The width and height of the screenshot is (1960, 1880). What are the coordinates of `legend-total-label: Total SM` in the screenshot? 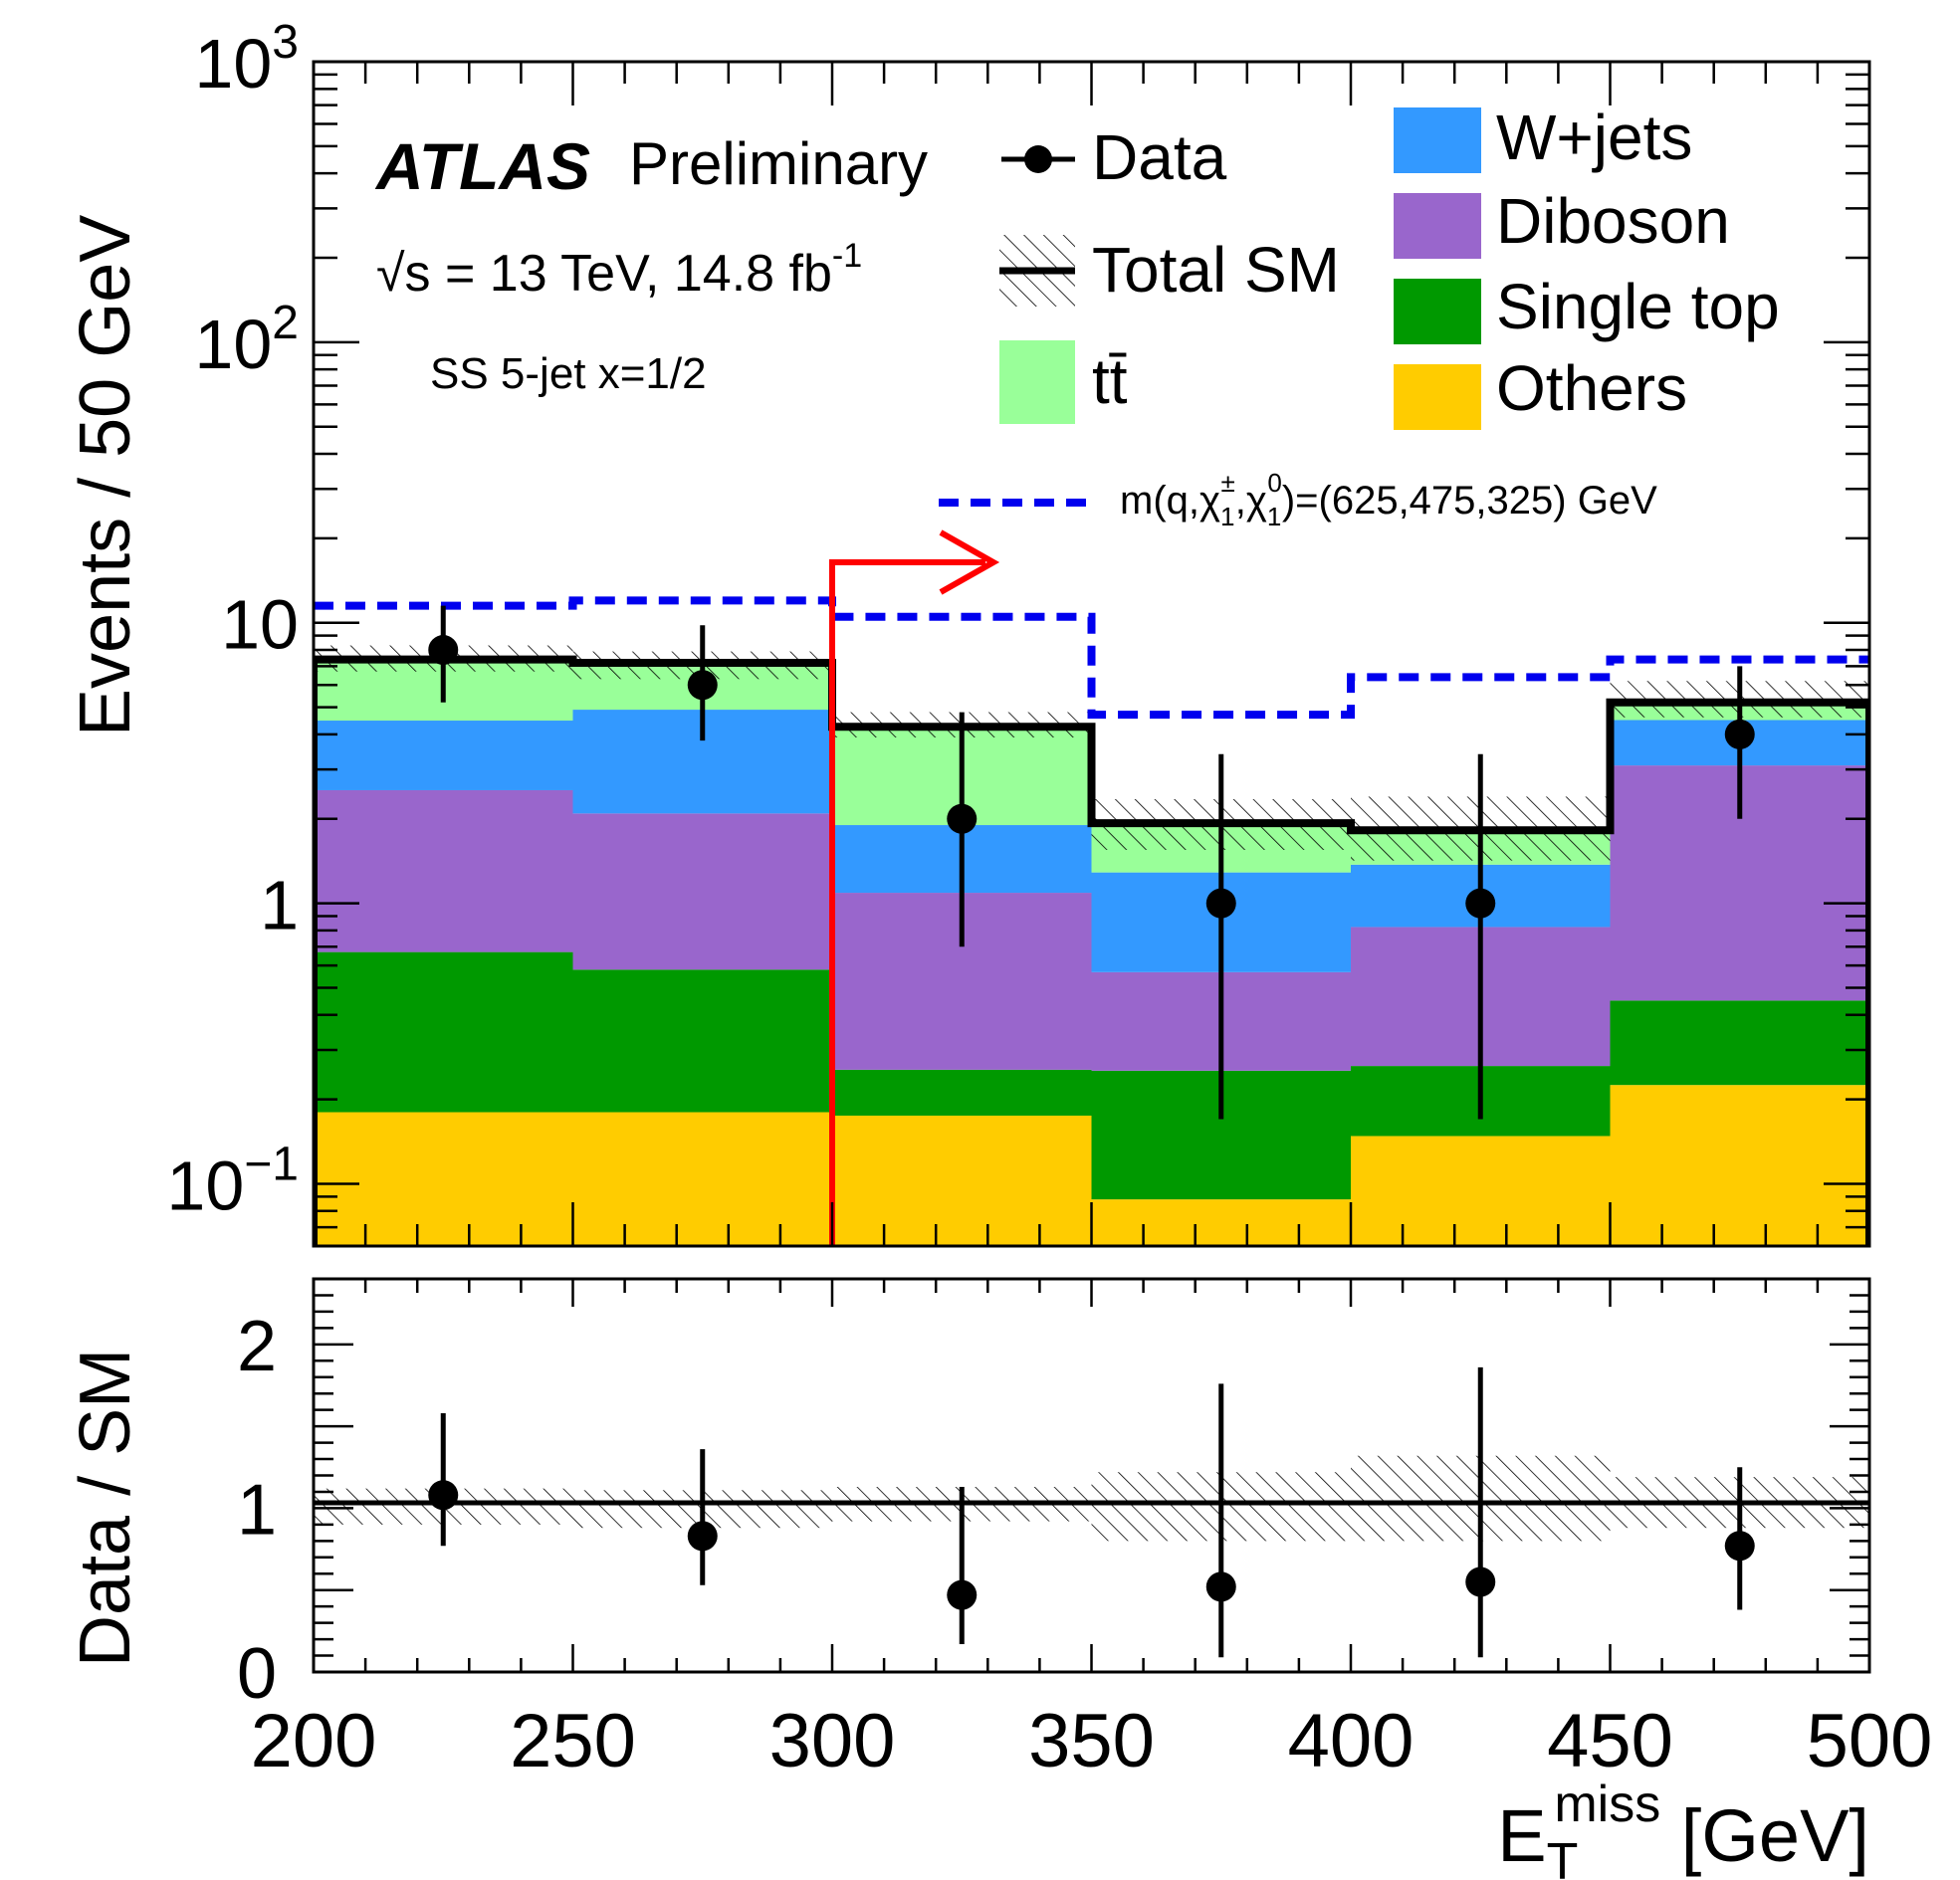 It's located at (1216, 270).